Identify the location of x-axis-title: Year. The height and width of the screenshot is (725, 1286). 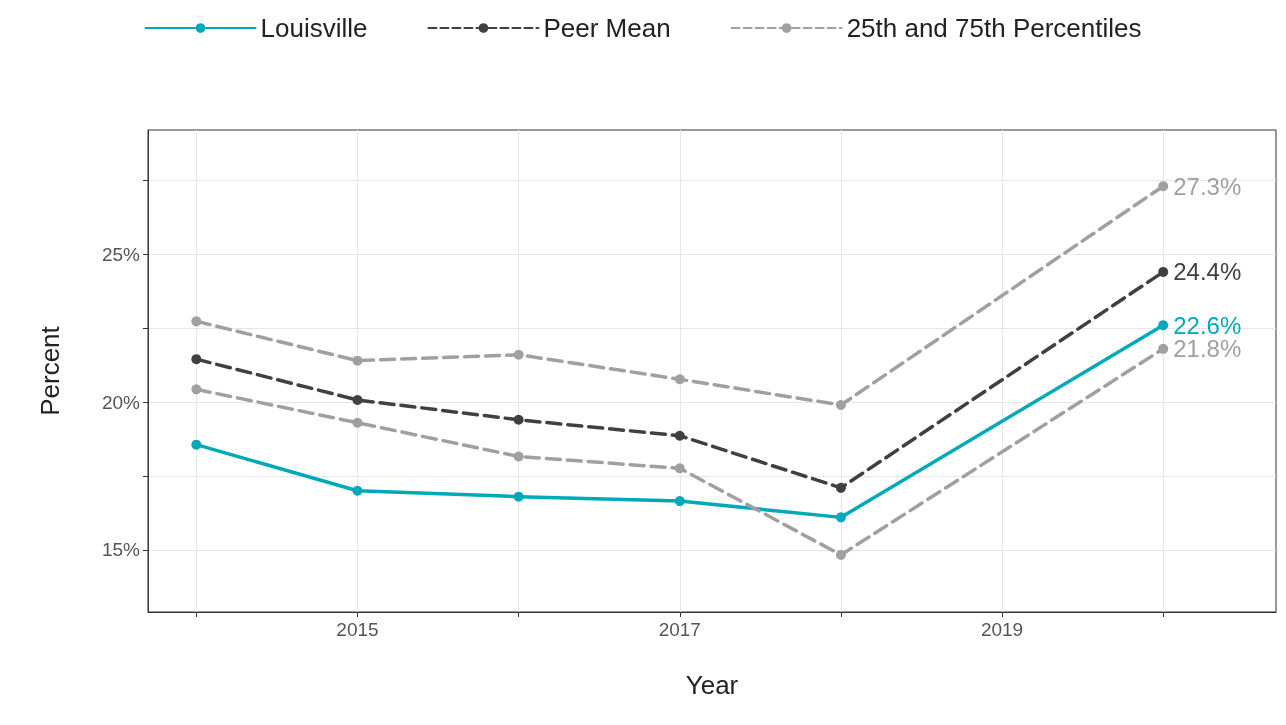
(712, 685).